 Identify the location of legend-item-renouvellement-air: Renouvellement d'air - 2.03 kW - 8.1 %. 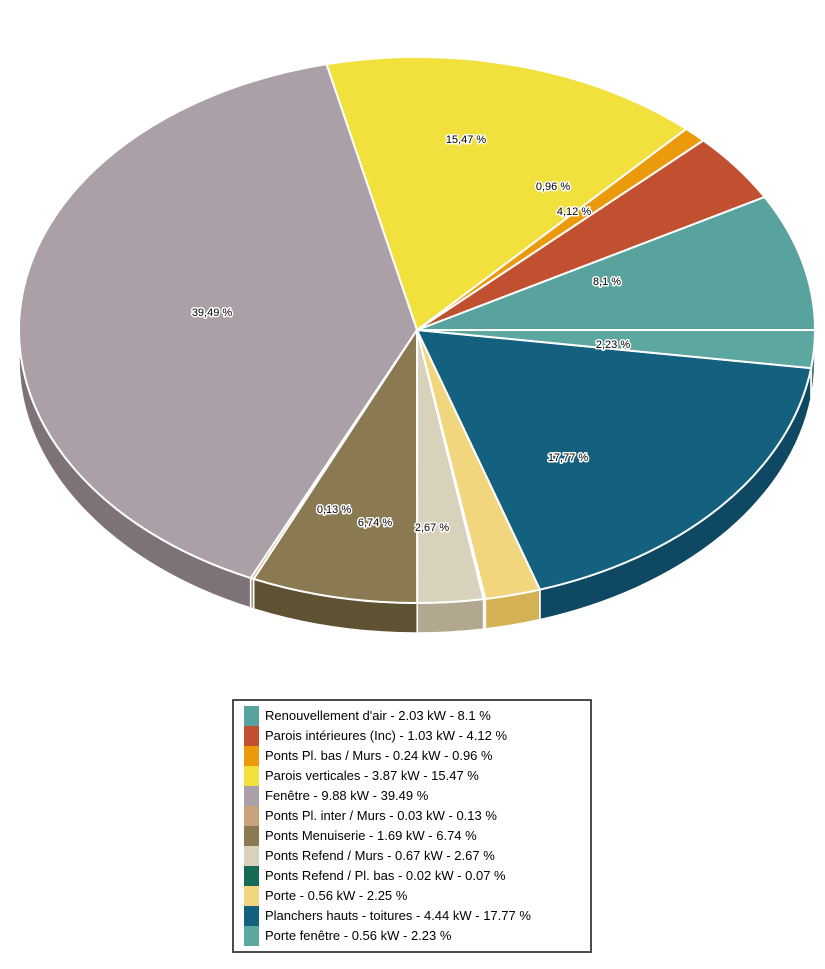
(413, 716).